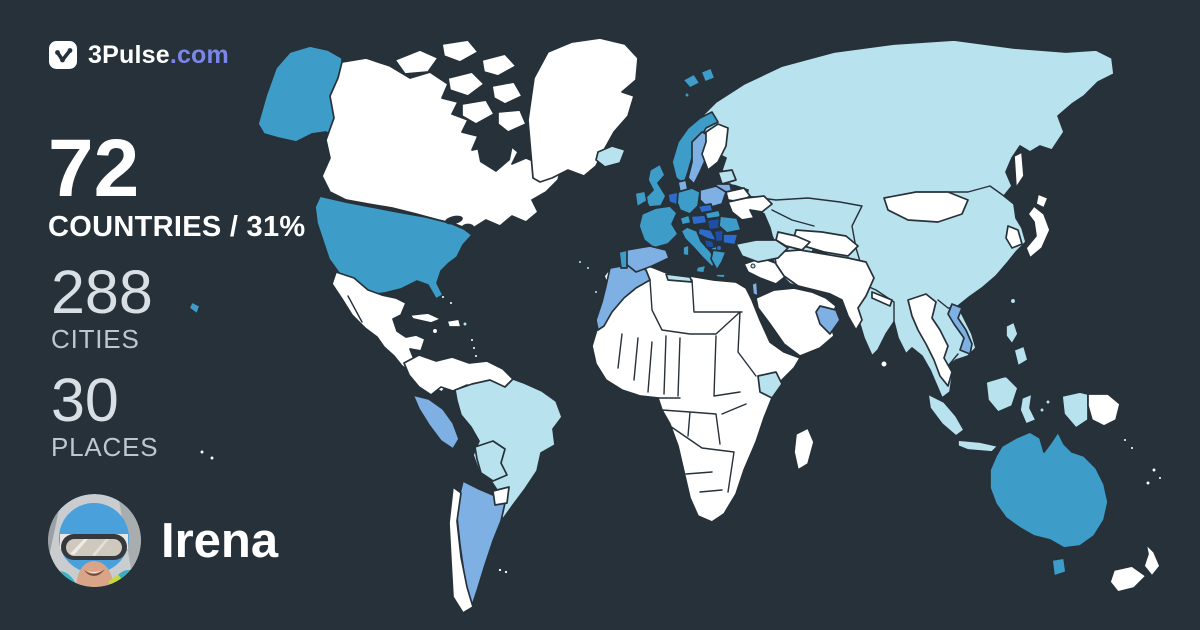  I want to click on country-france, so click(658, 227).